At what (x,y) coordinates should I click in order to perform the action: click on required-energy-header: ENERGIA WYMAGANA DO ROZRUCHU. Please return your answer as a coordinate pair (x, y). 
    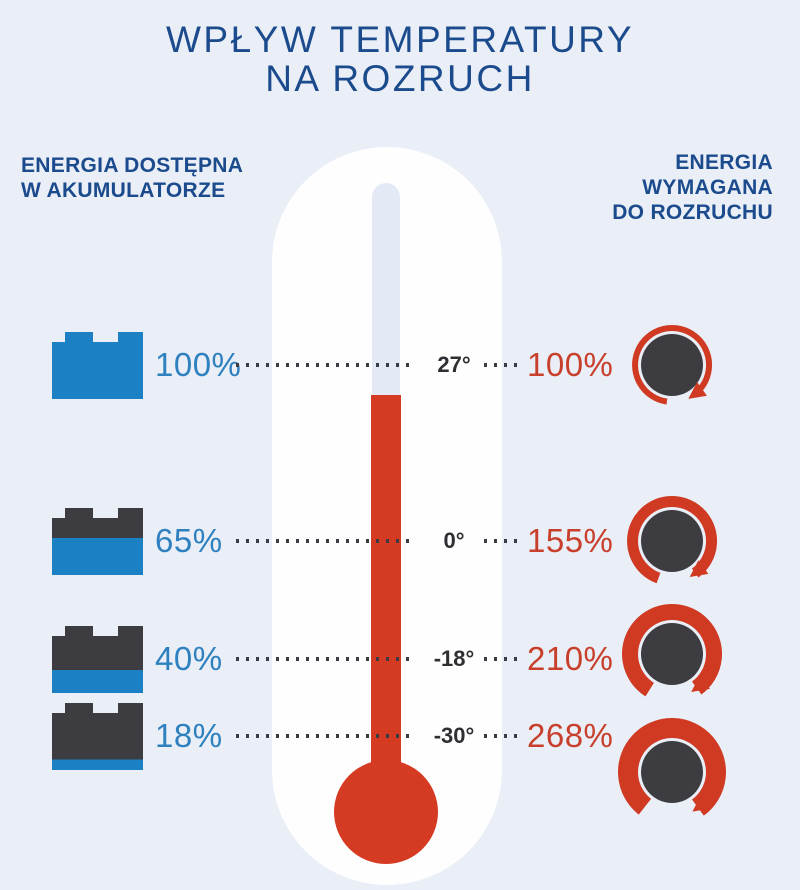
    Looking at the image, I should click on (692, 187).